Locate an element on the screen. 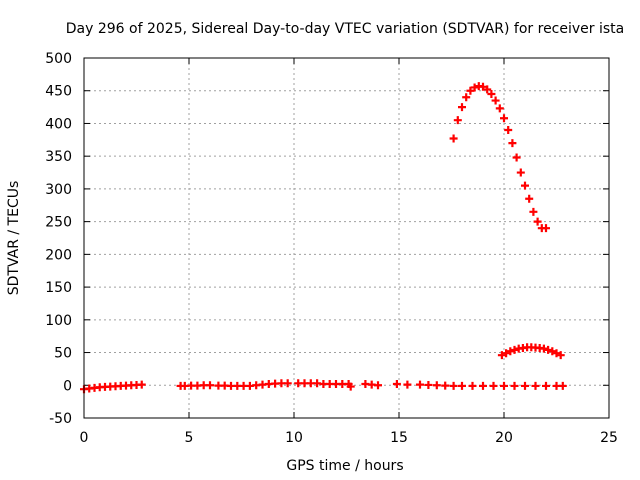  y-axis-label: SDTVAR / TECUs is located at coordinates (14, 238).